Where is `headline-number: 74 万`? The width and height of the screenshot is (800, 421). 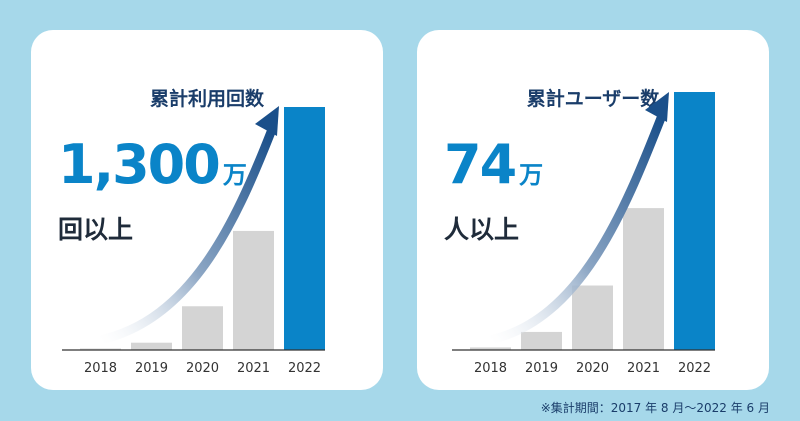
headline-number: 74 万 is located at coordinates (493, 165).